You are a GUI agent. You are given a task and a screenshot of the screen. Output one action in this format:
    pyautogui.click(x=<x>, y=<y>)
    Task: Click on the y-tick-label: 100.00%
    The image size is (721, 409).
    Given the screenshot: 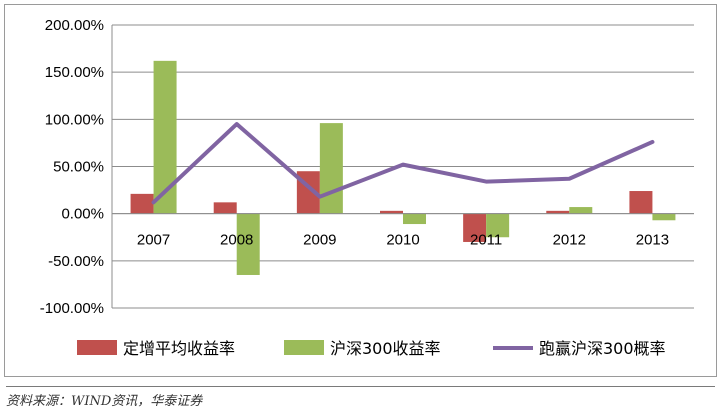 What is the action you would take?
    pyautogui.click(x=74, y=119)
    